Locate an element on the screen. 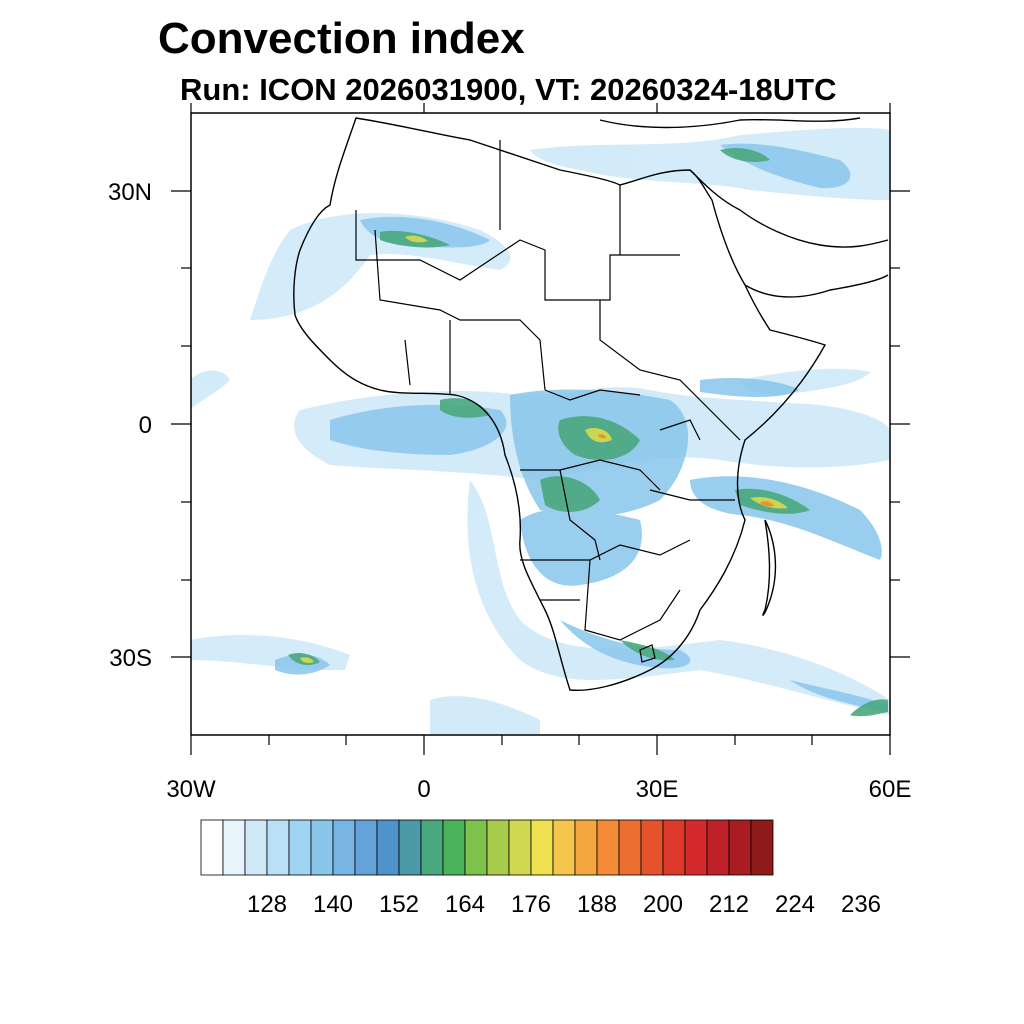 The height and width of the screenshot is (1024, 1024). lon-label-30e: 30E is located at coordinates (657, 789).